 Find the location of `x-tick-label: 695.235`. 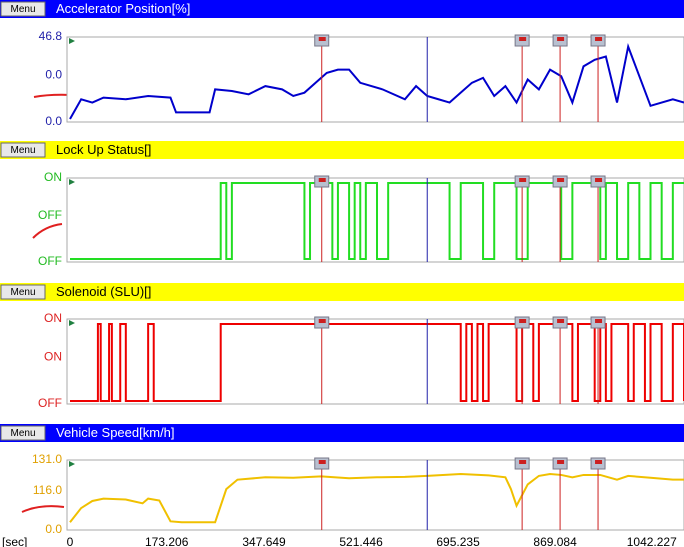

x-tick-label: 695.235 is located at coordinates (458, 541).